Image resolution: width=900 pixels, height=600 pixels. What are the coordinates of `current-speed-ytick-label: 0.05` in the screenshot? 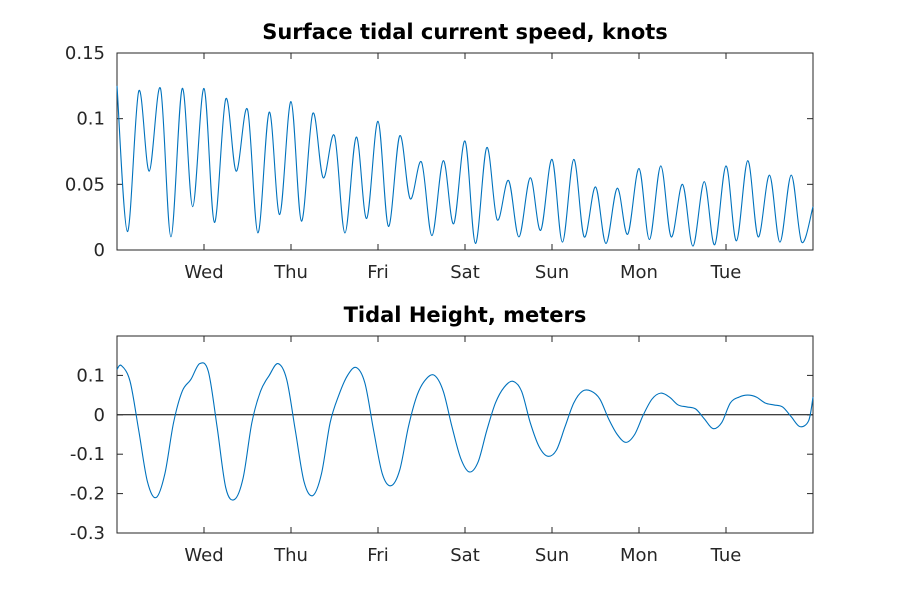 It's located at (85, 184).